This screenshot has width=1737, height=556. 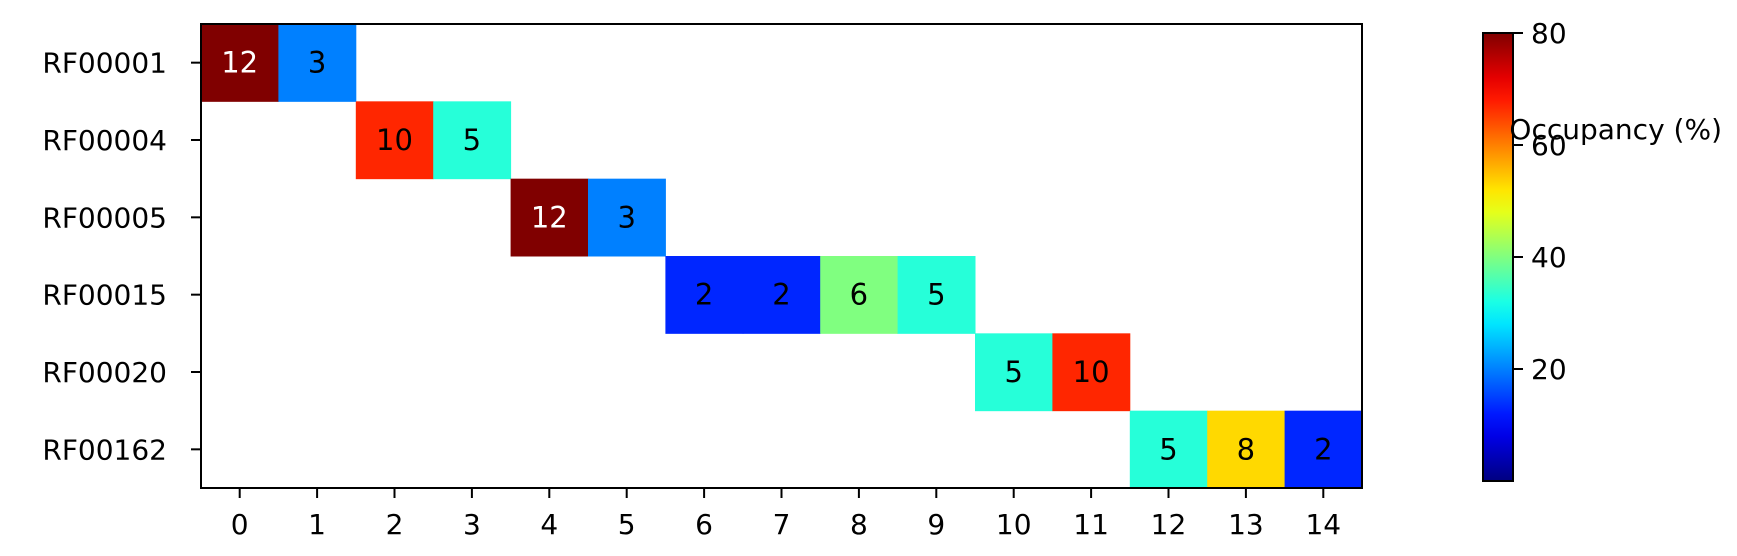 What do you see at coordinates (1498, 257) in the screenshot?
I see `colorbar-gradient` at bounding box center [1498, 257].